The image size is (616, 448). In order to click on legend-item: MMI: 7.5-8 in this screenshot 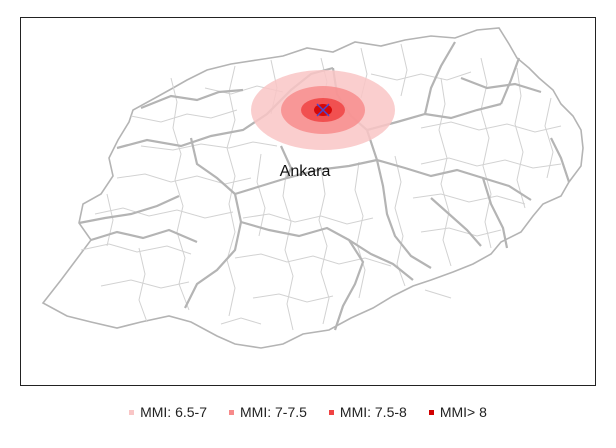, I will do `click(367, 412)`.